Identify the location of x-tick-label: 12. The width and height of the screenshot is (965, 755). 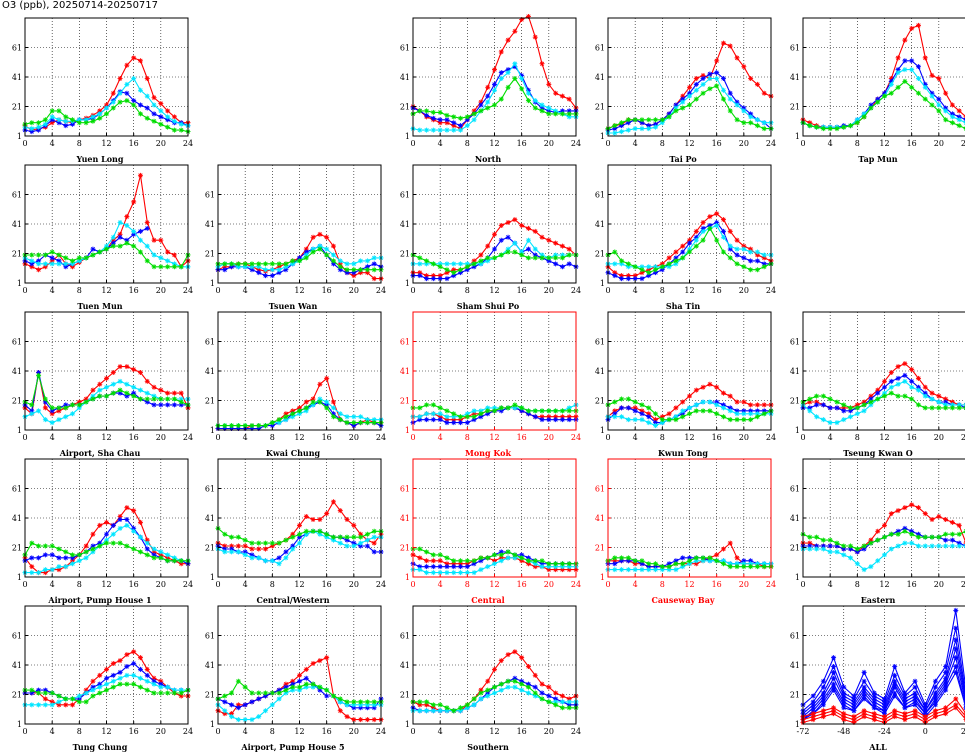
(106, 290).